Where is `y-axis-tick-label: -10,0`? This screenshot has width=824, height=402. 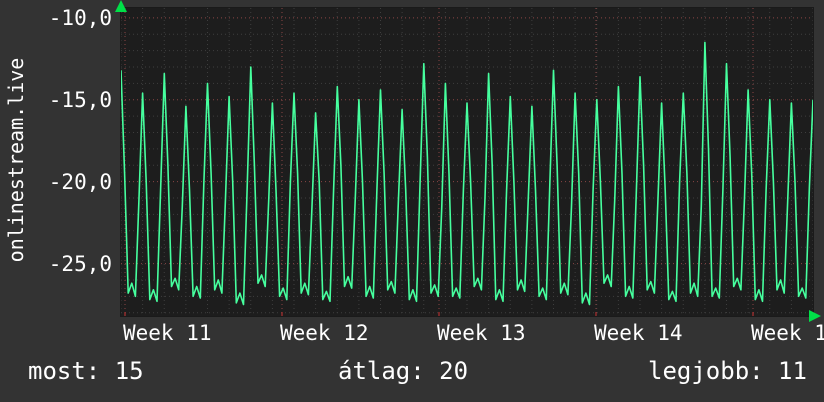
y-axis-tick-label: -10,0 is located at coordinates (80, 18).